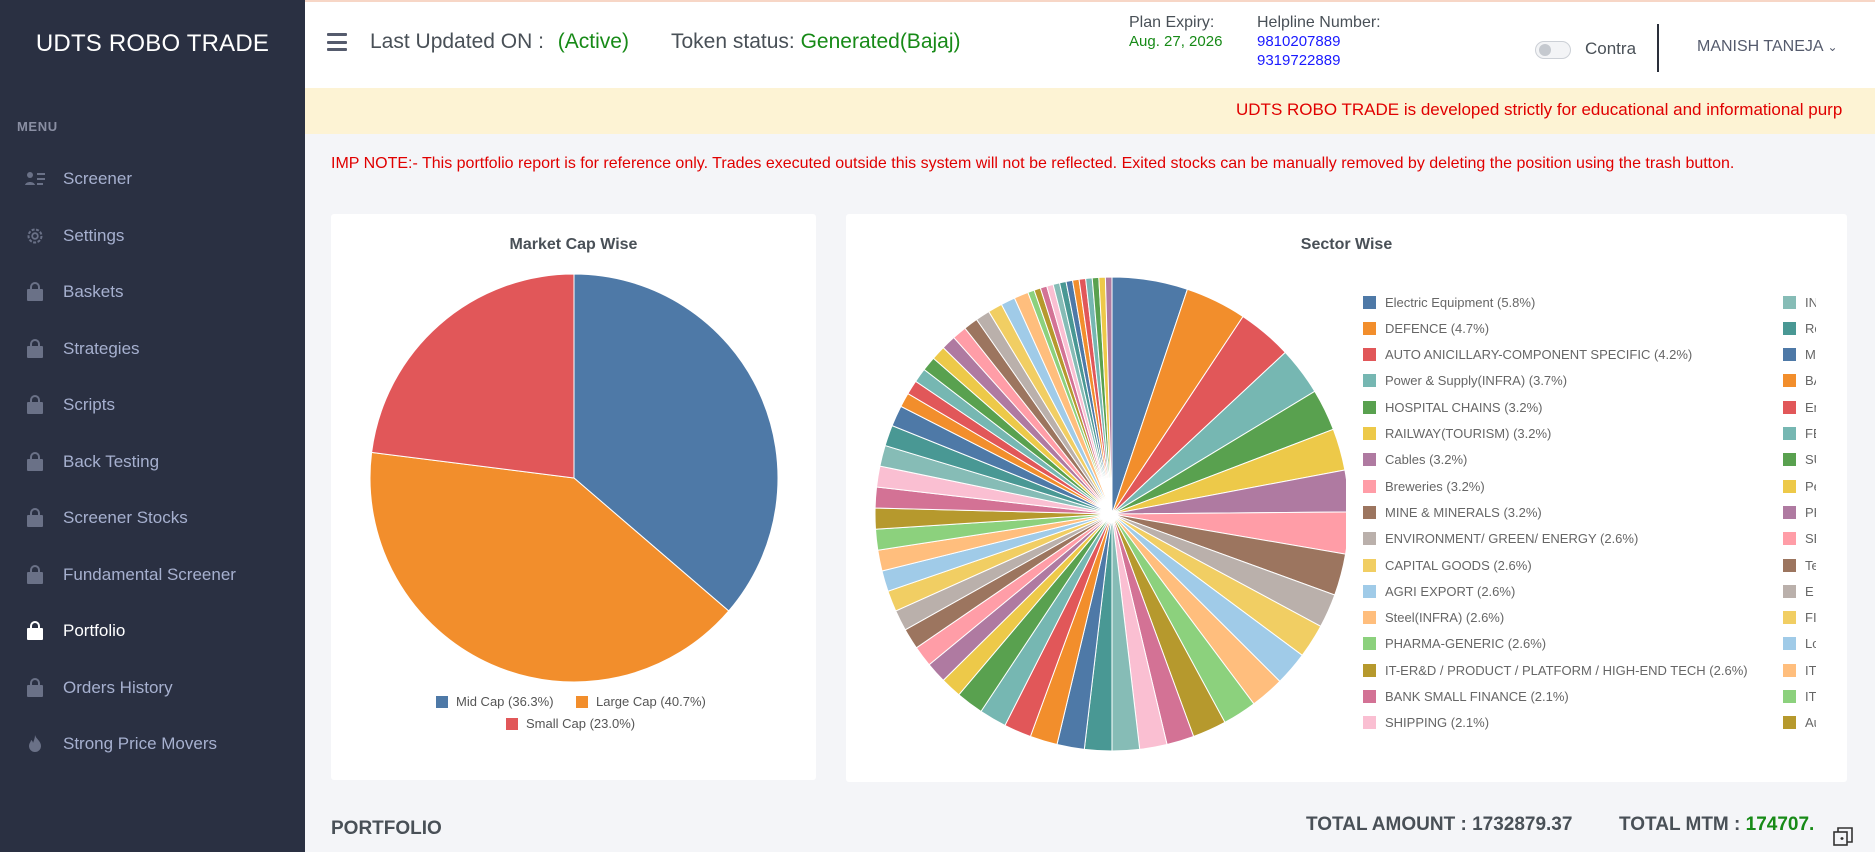 This screenshot has height=852, width=1875. I want to click on total-mtm-value: 174707., so click(1780, 824).